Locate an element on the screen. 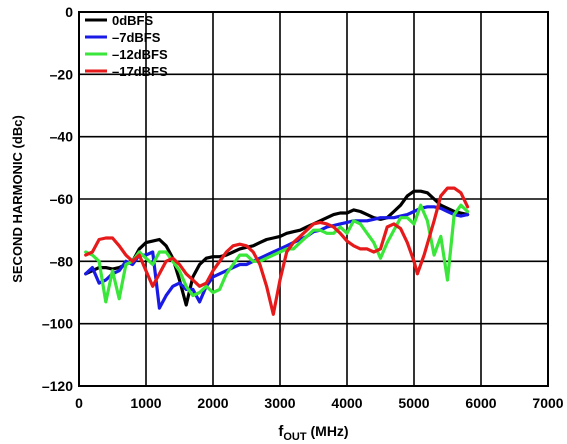 This screenshot has height=444, width=567. y-tick-label: –20 is located at coordinates (62, 74).